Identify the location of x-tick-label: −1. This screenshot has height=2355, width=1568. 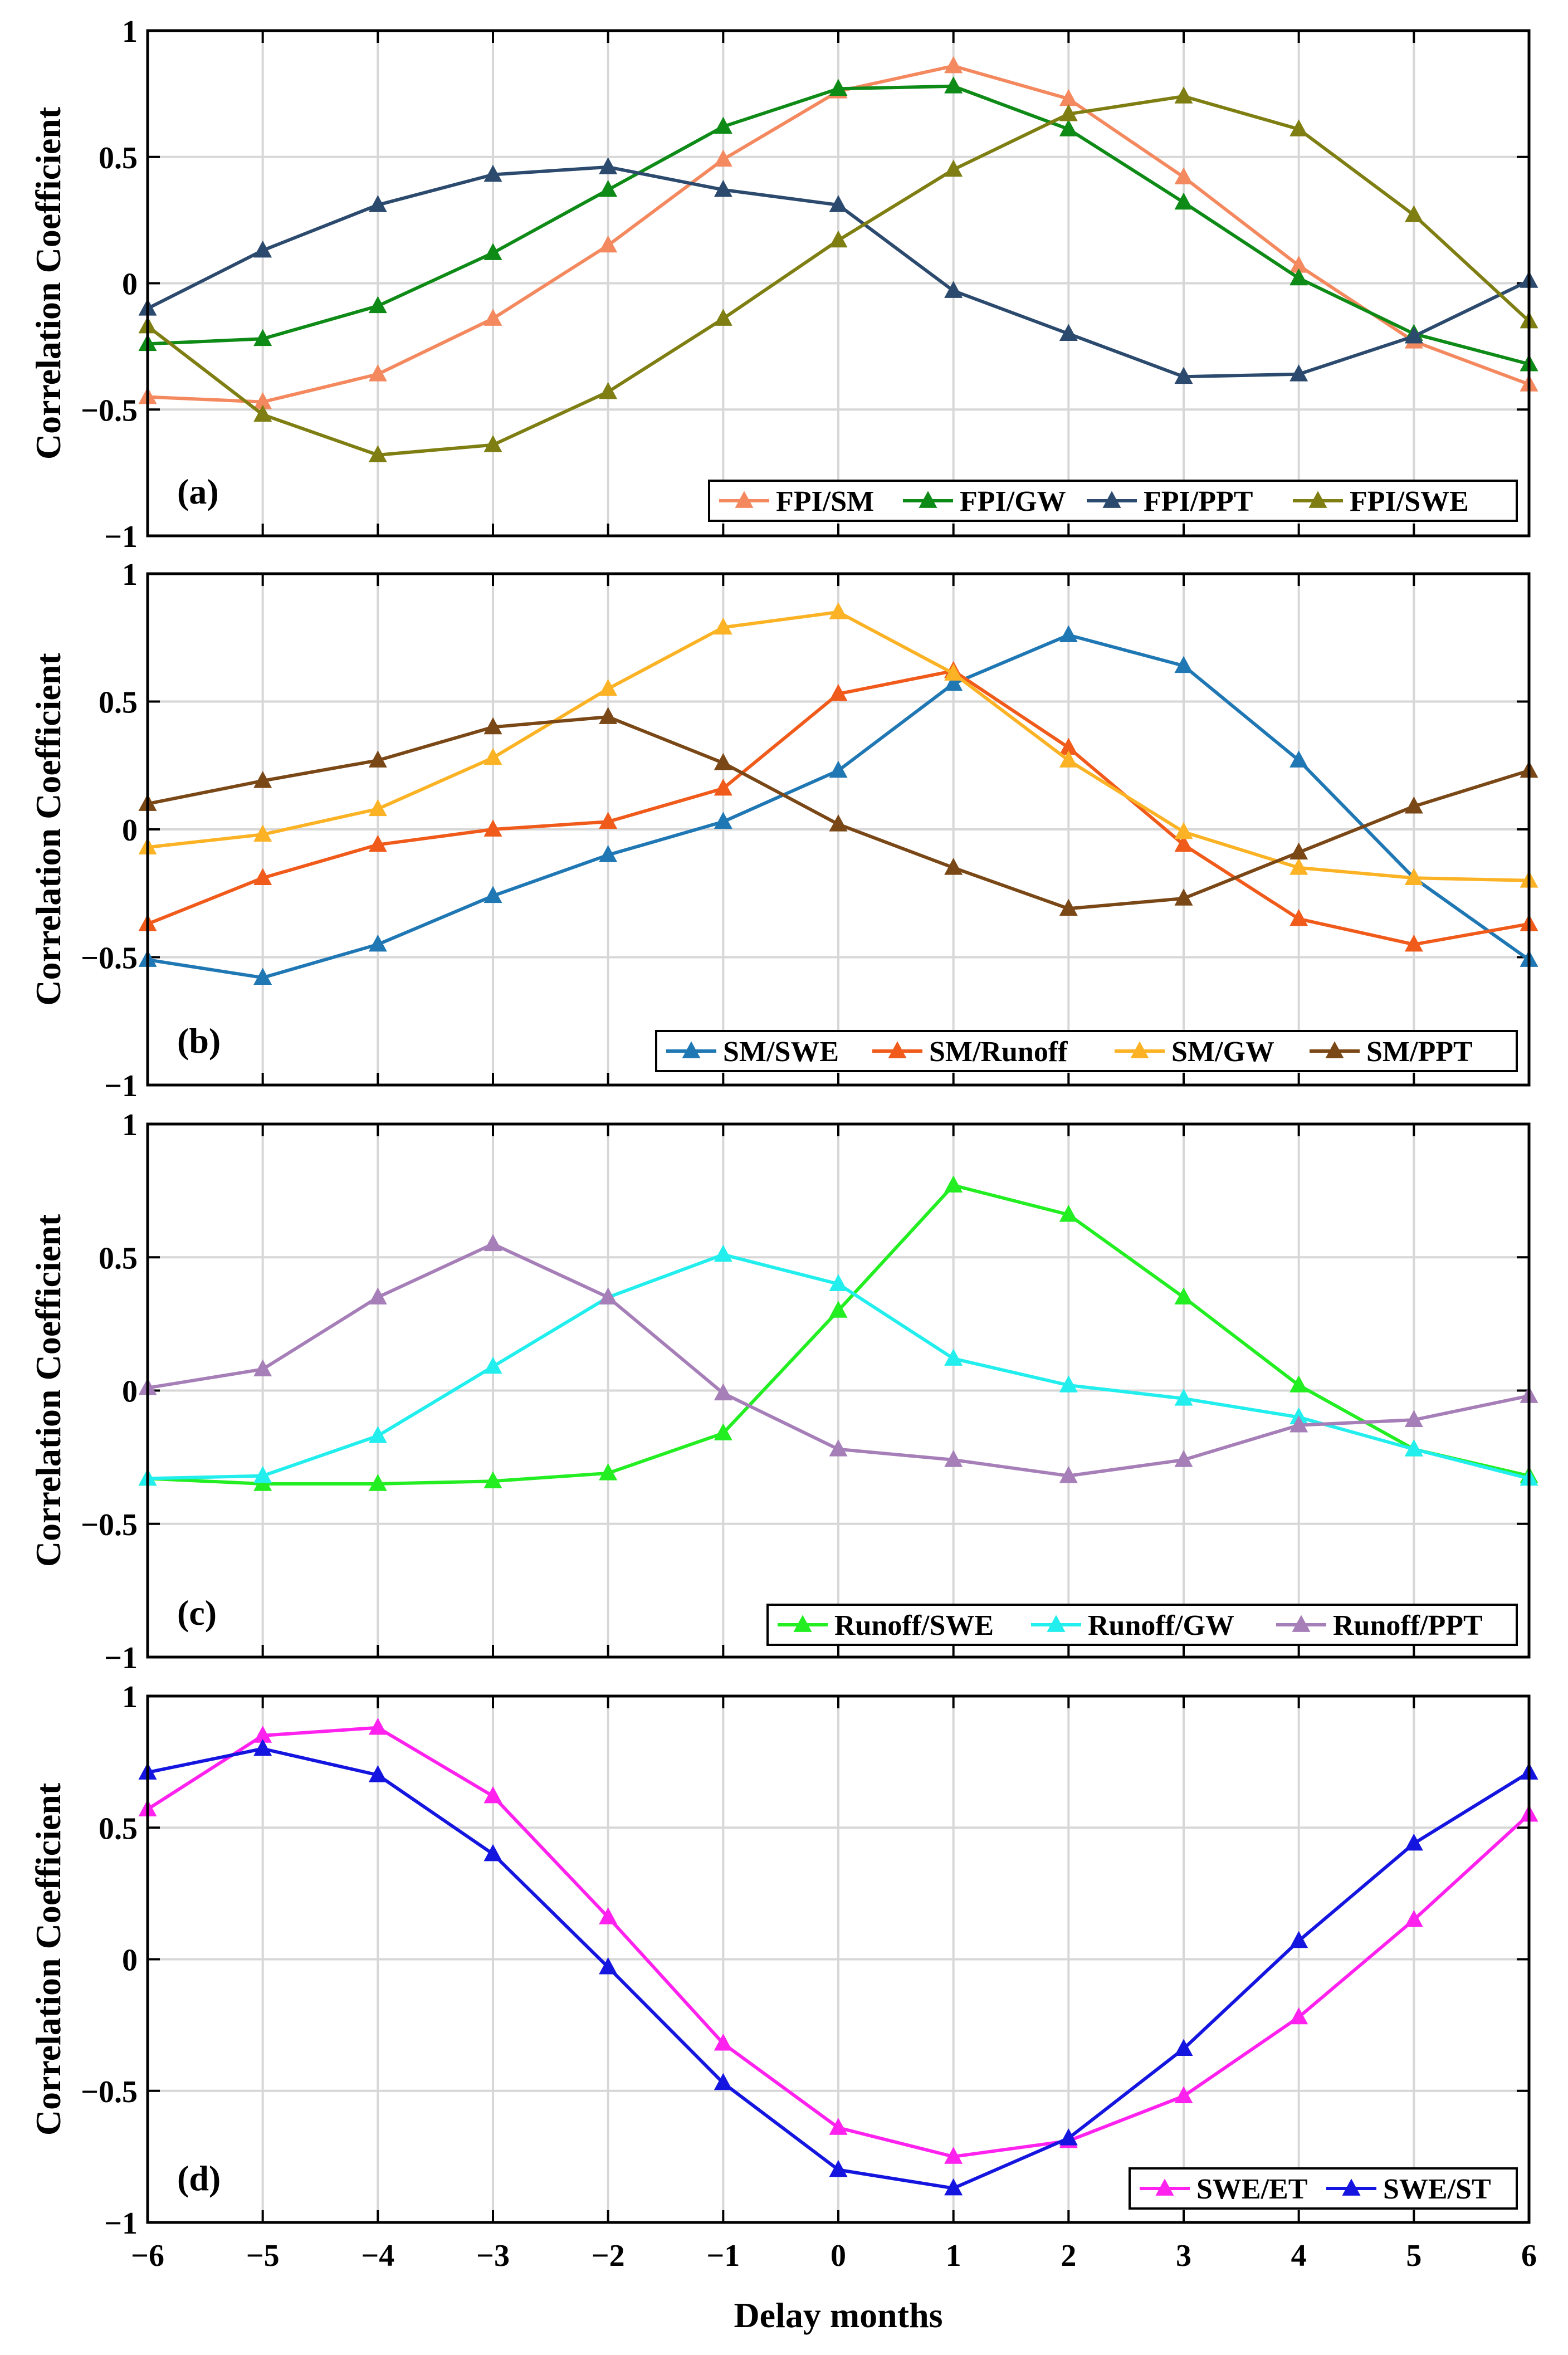
(723, 2256).